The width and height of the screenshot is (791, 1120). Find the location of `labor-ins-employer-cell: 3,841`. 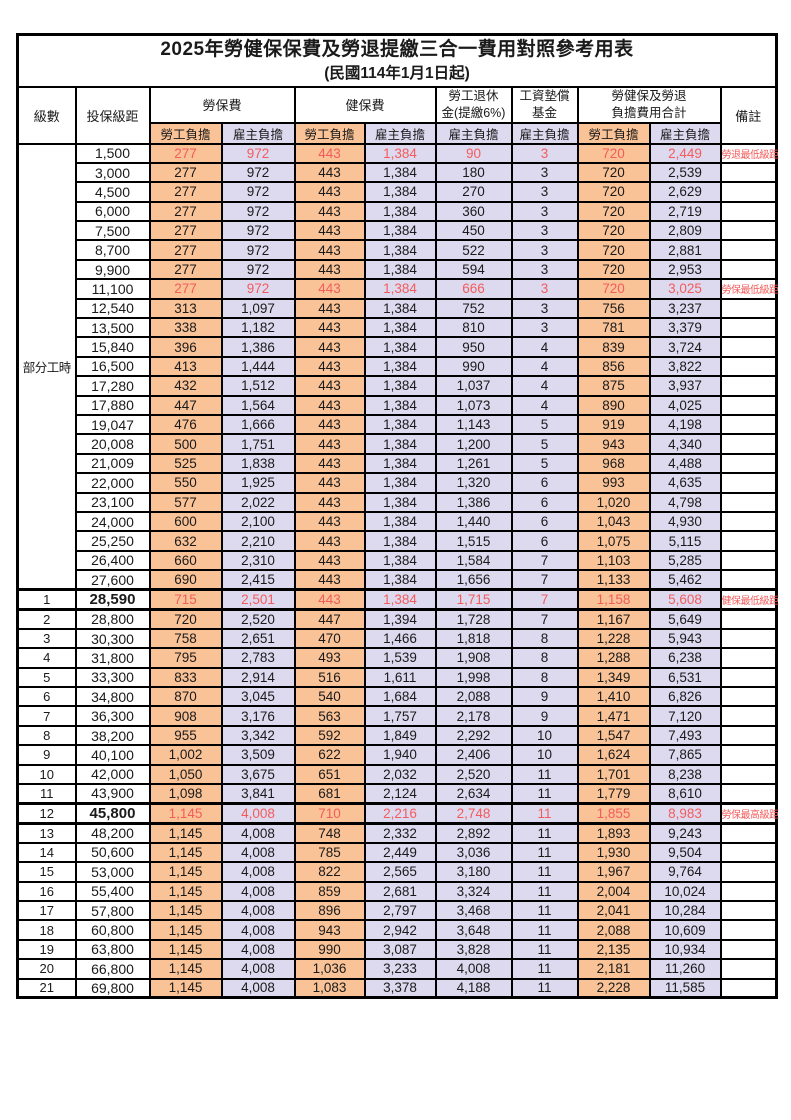

labor-ins-employer-cell: 3,841 is located at coordinates (258, 793).